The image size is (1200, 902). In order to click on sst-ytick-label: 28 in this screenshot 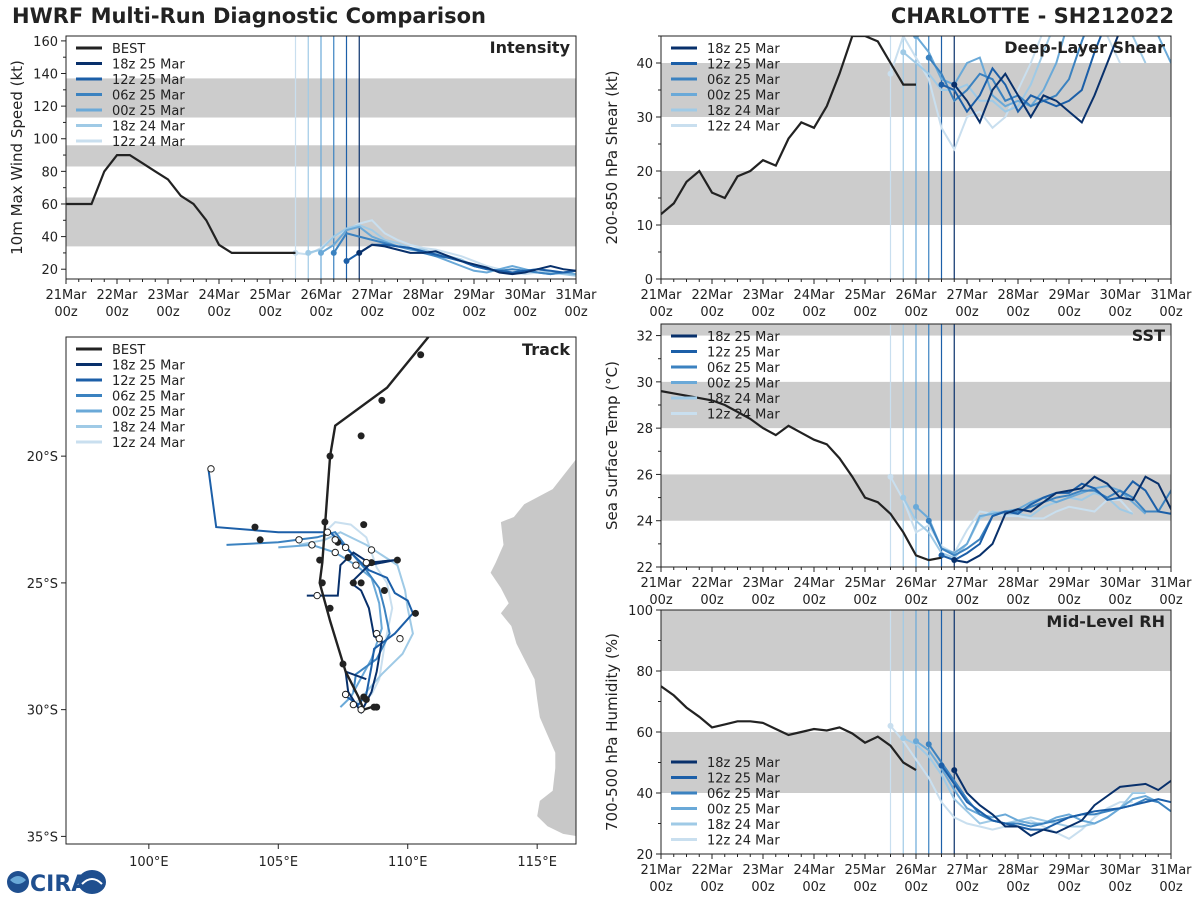, I will do `click(644, 429)`.